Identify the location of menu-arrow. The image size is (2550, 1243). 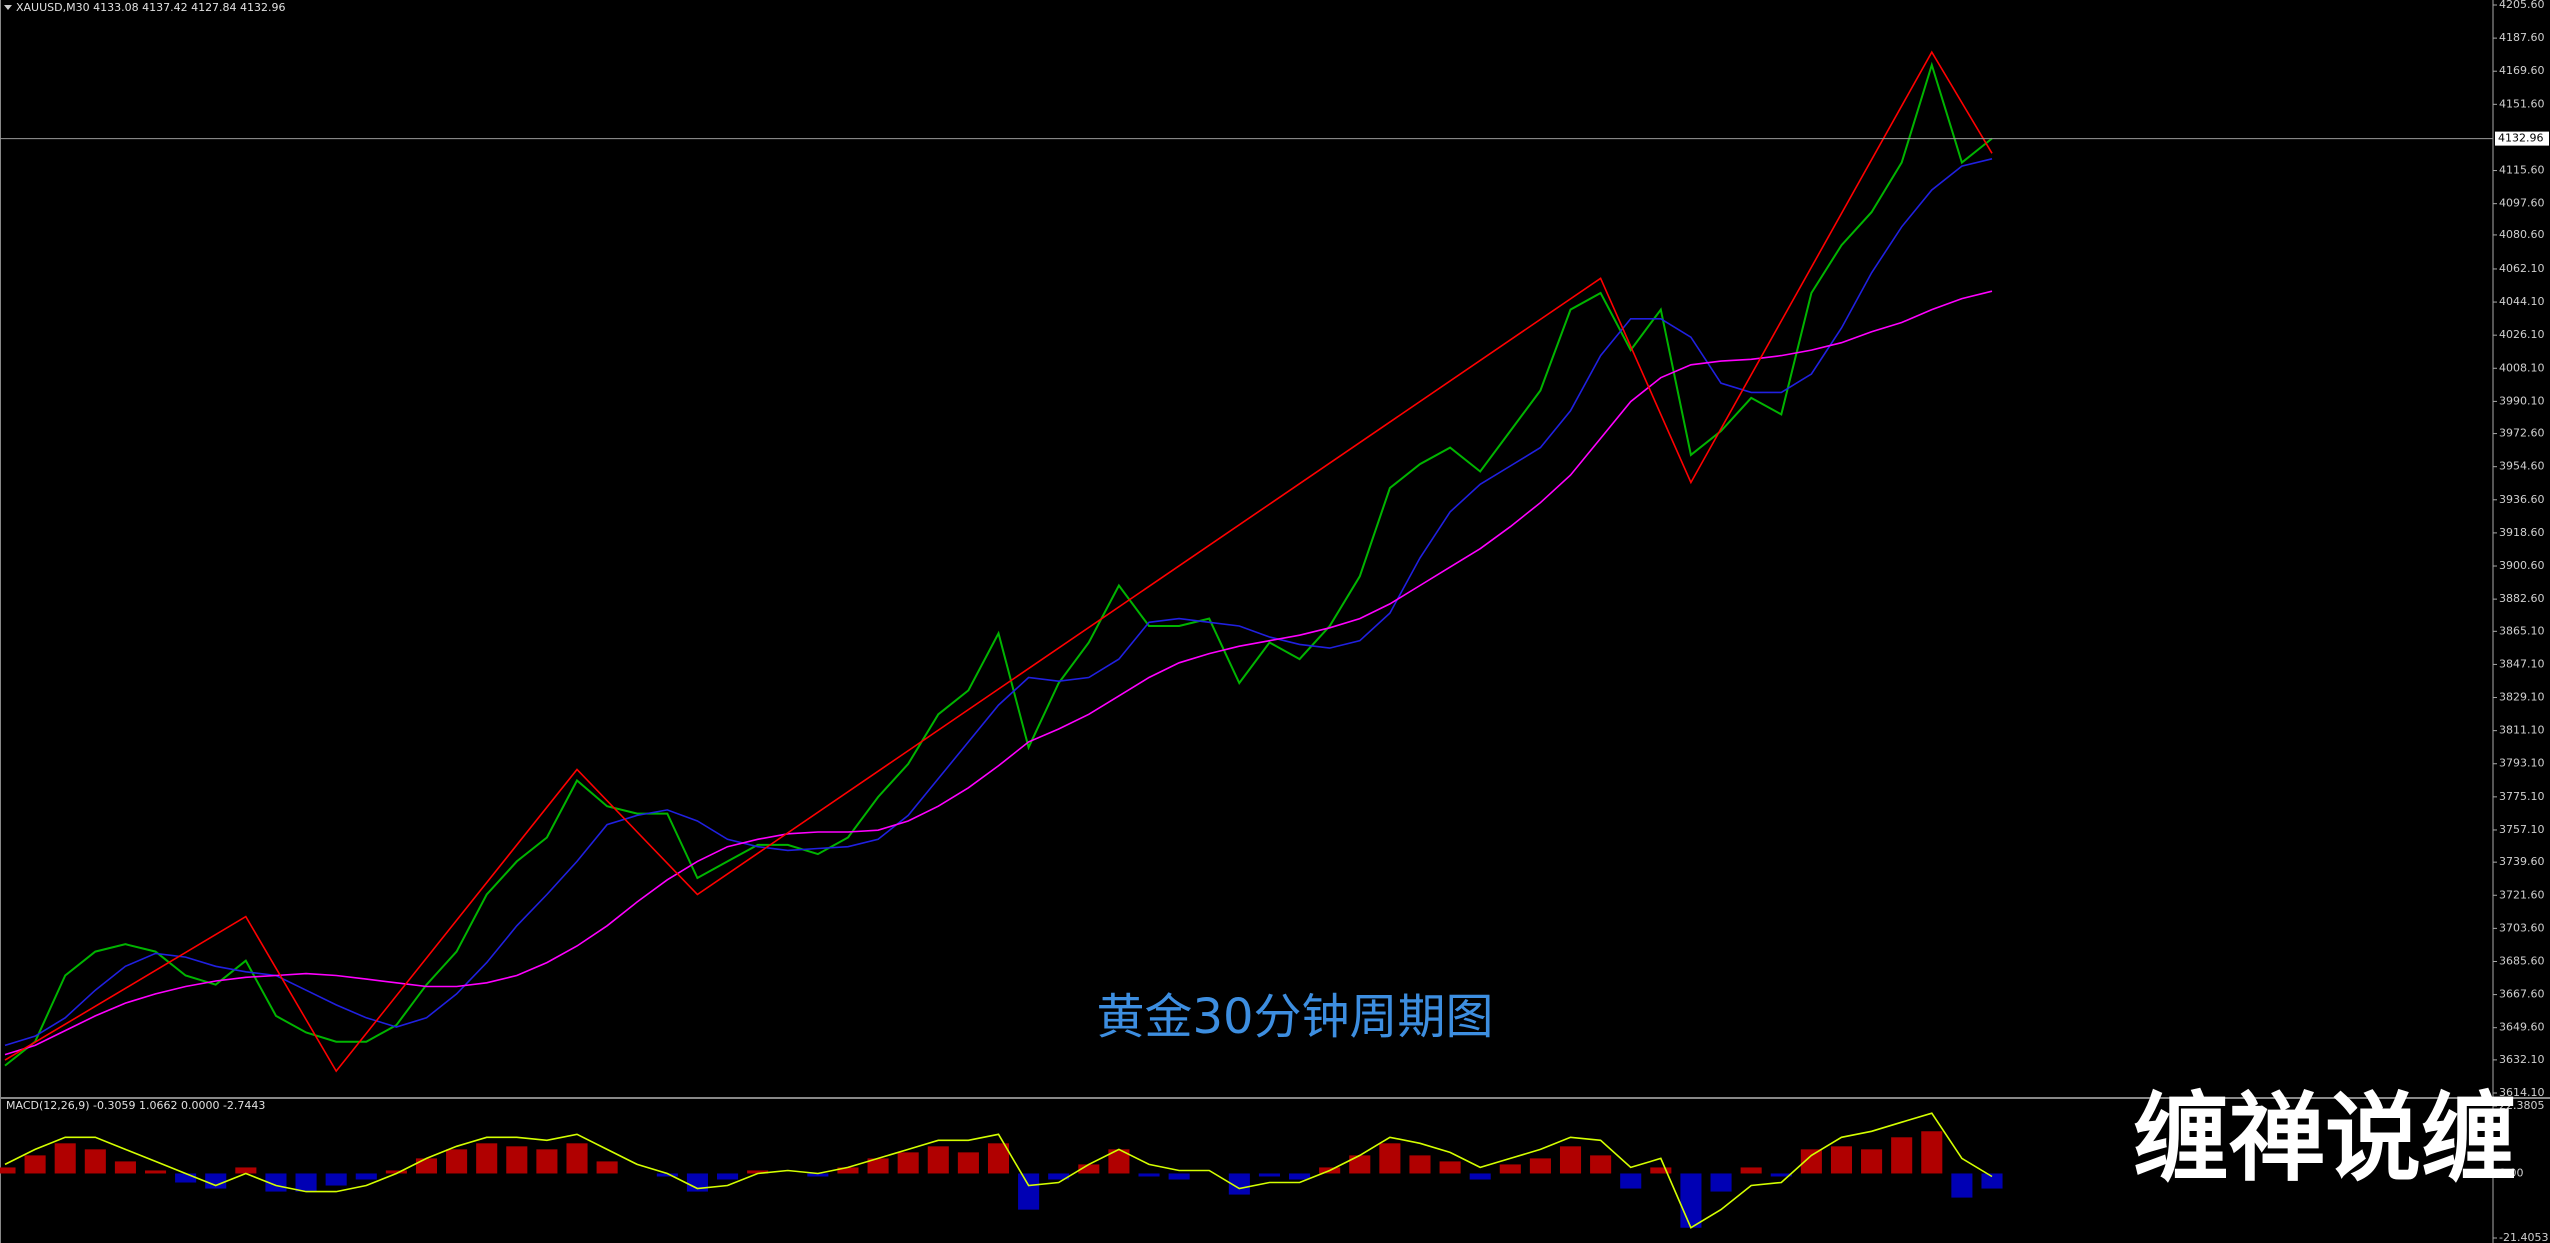
(8, 7).